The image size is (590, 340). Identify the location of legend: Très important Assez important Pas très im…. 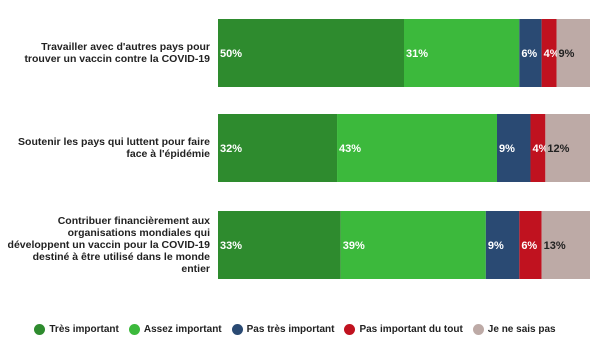
(295, 329).